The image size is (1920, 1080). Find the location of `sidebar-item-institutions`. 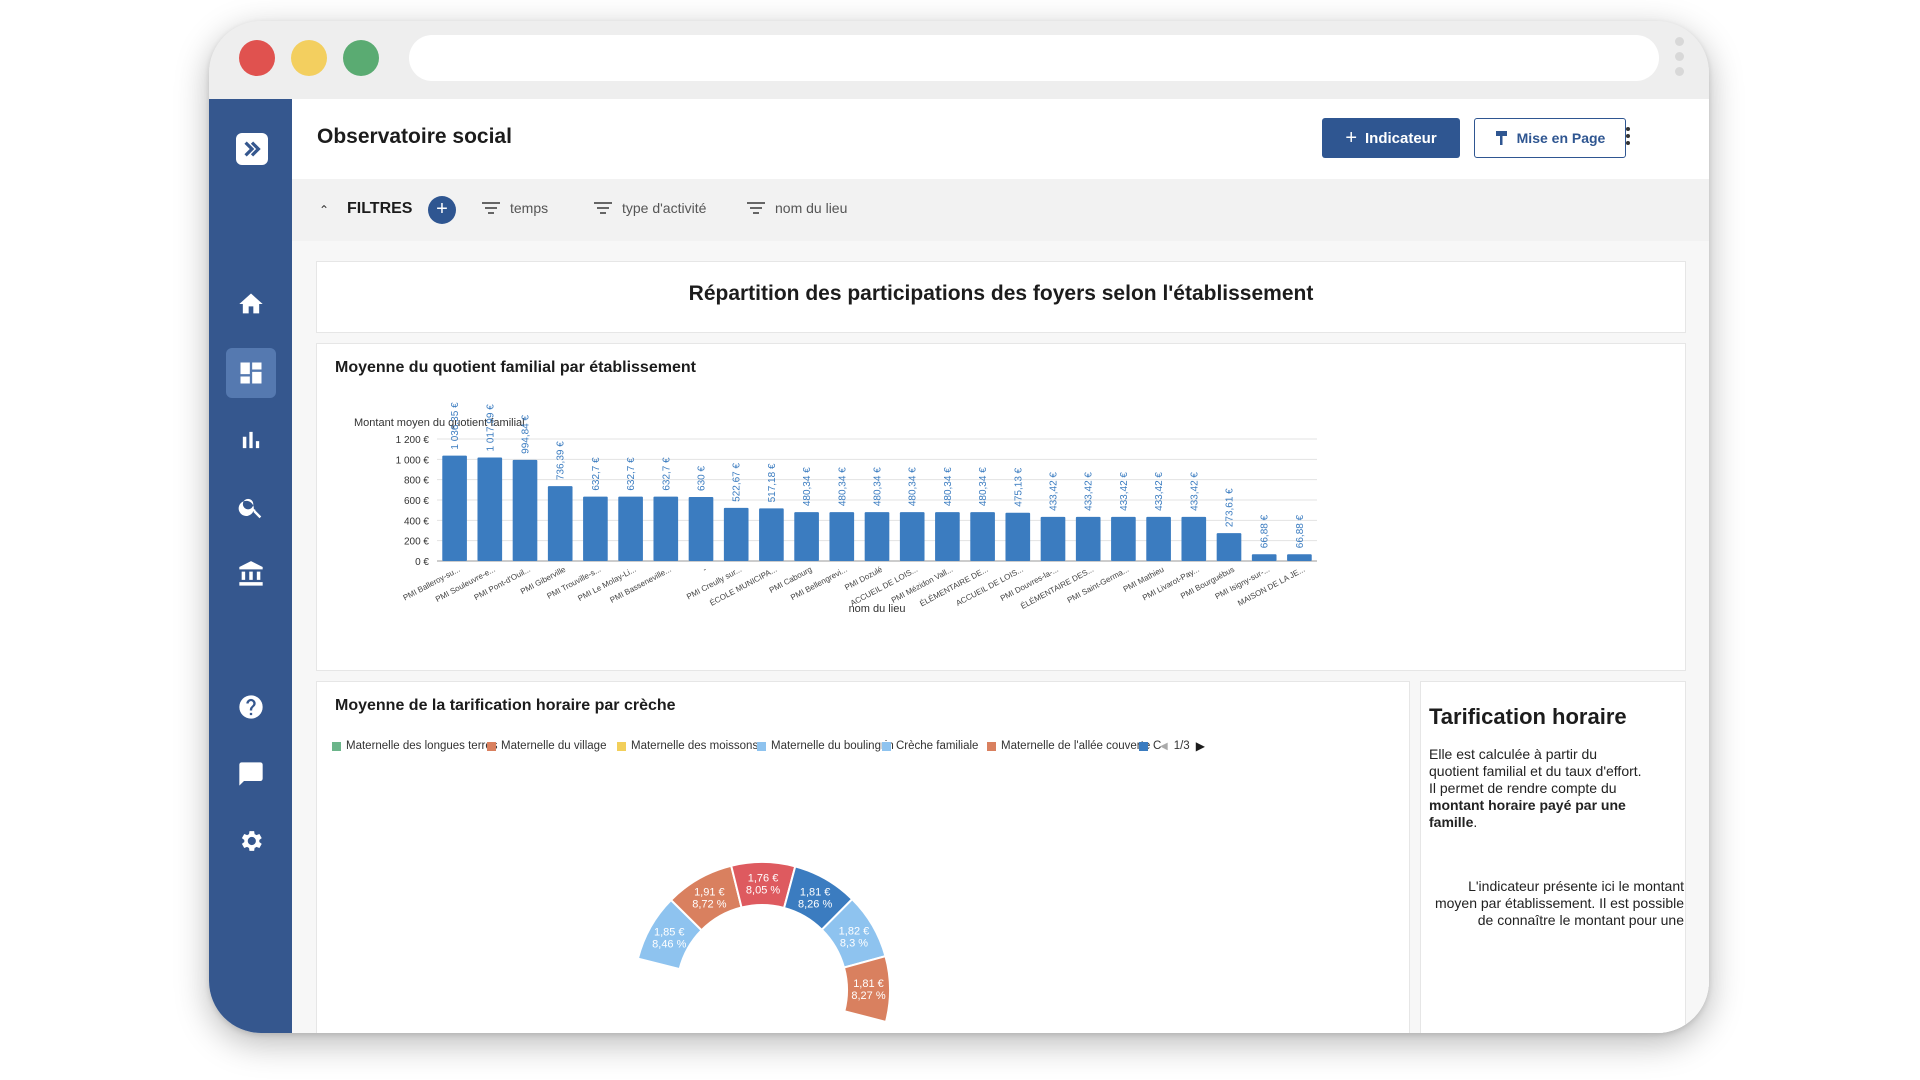

sidebar-item-institutions is located at coordinates (251, 574).